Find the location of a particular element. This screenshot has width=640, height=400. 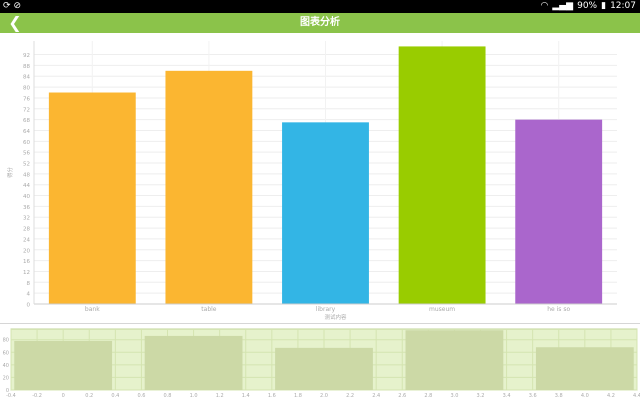

bar-museum is located at coordinates (442, 175).